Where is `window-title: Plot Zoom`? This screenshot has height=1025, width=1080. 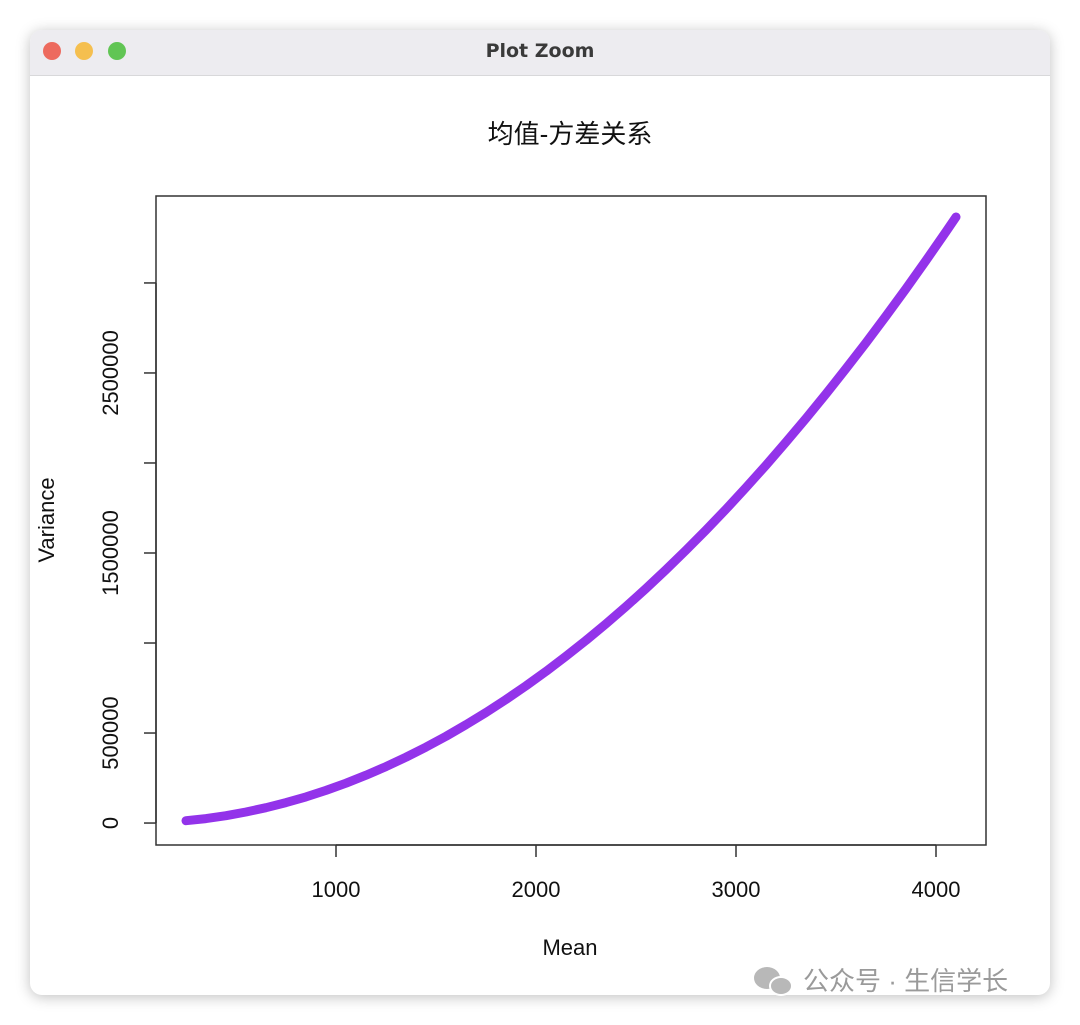 window-title: Plot Zoom is located at coordinates (540, 51).